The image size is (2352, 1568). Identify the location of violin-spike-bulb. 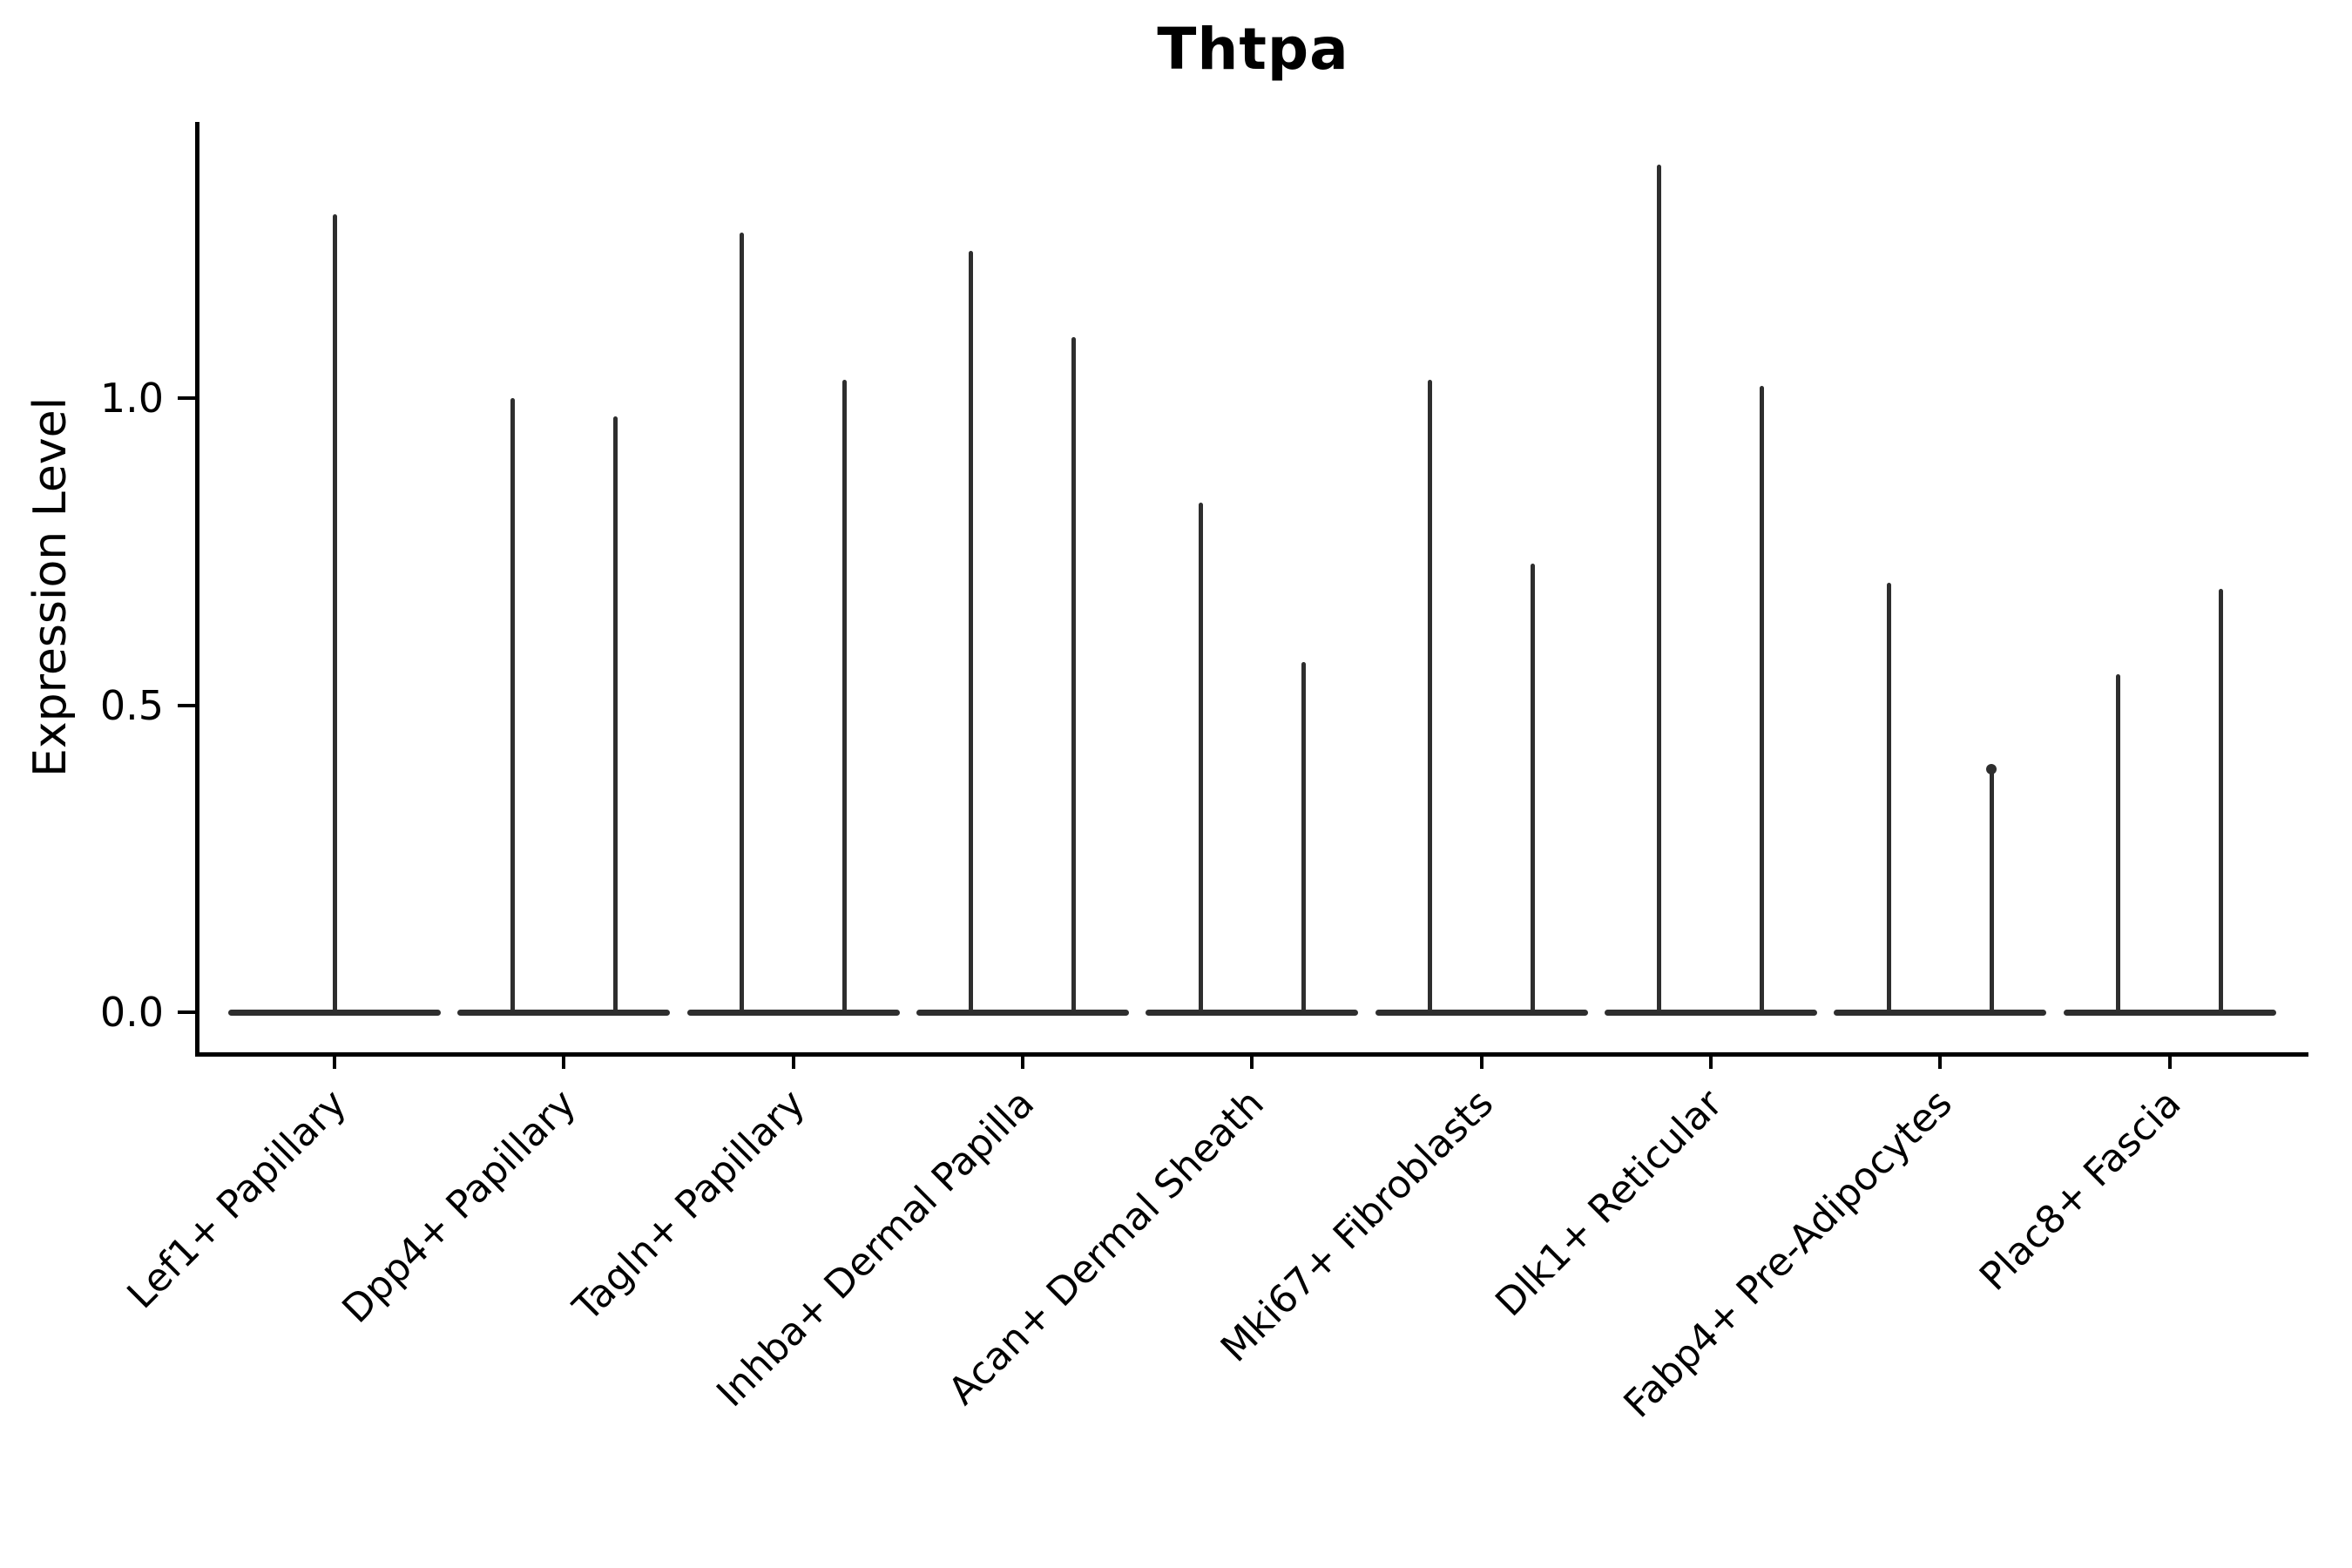
(1992, 769).